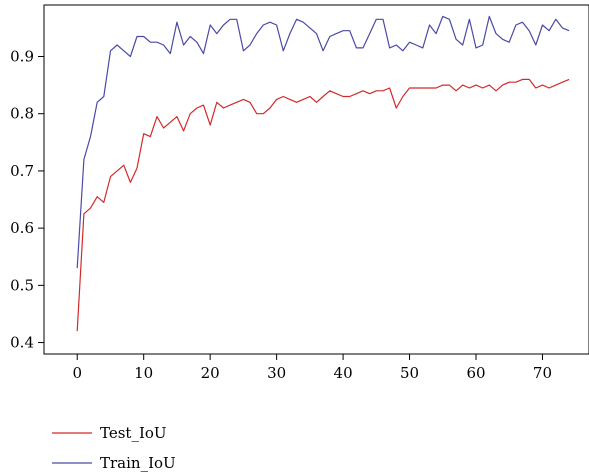  Describe the element at coordinates (22, 228) in the screenshot. I see `y-tick-label: 0.6` at that location.